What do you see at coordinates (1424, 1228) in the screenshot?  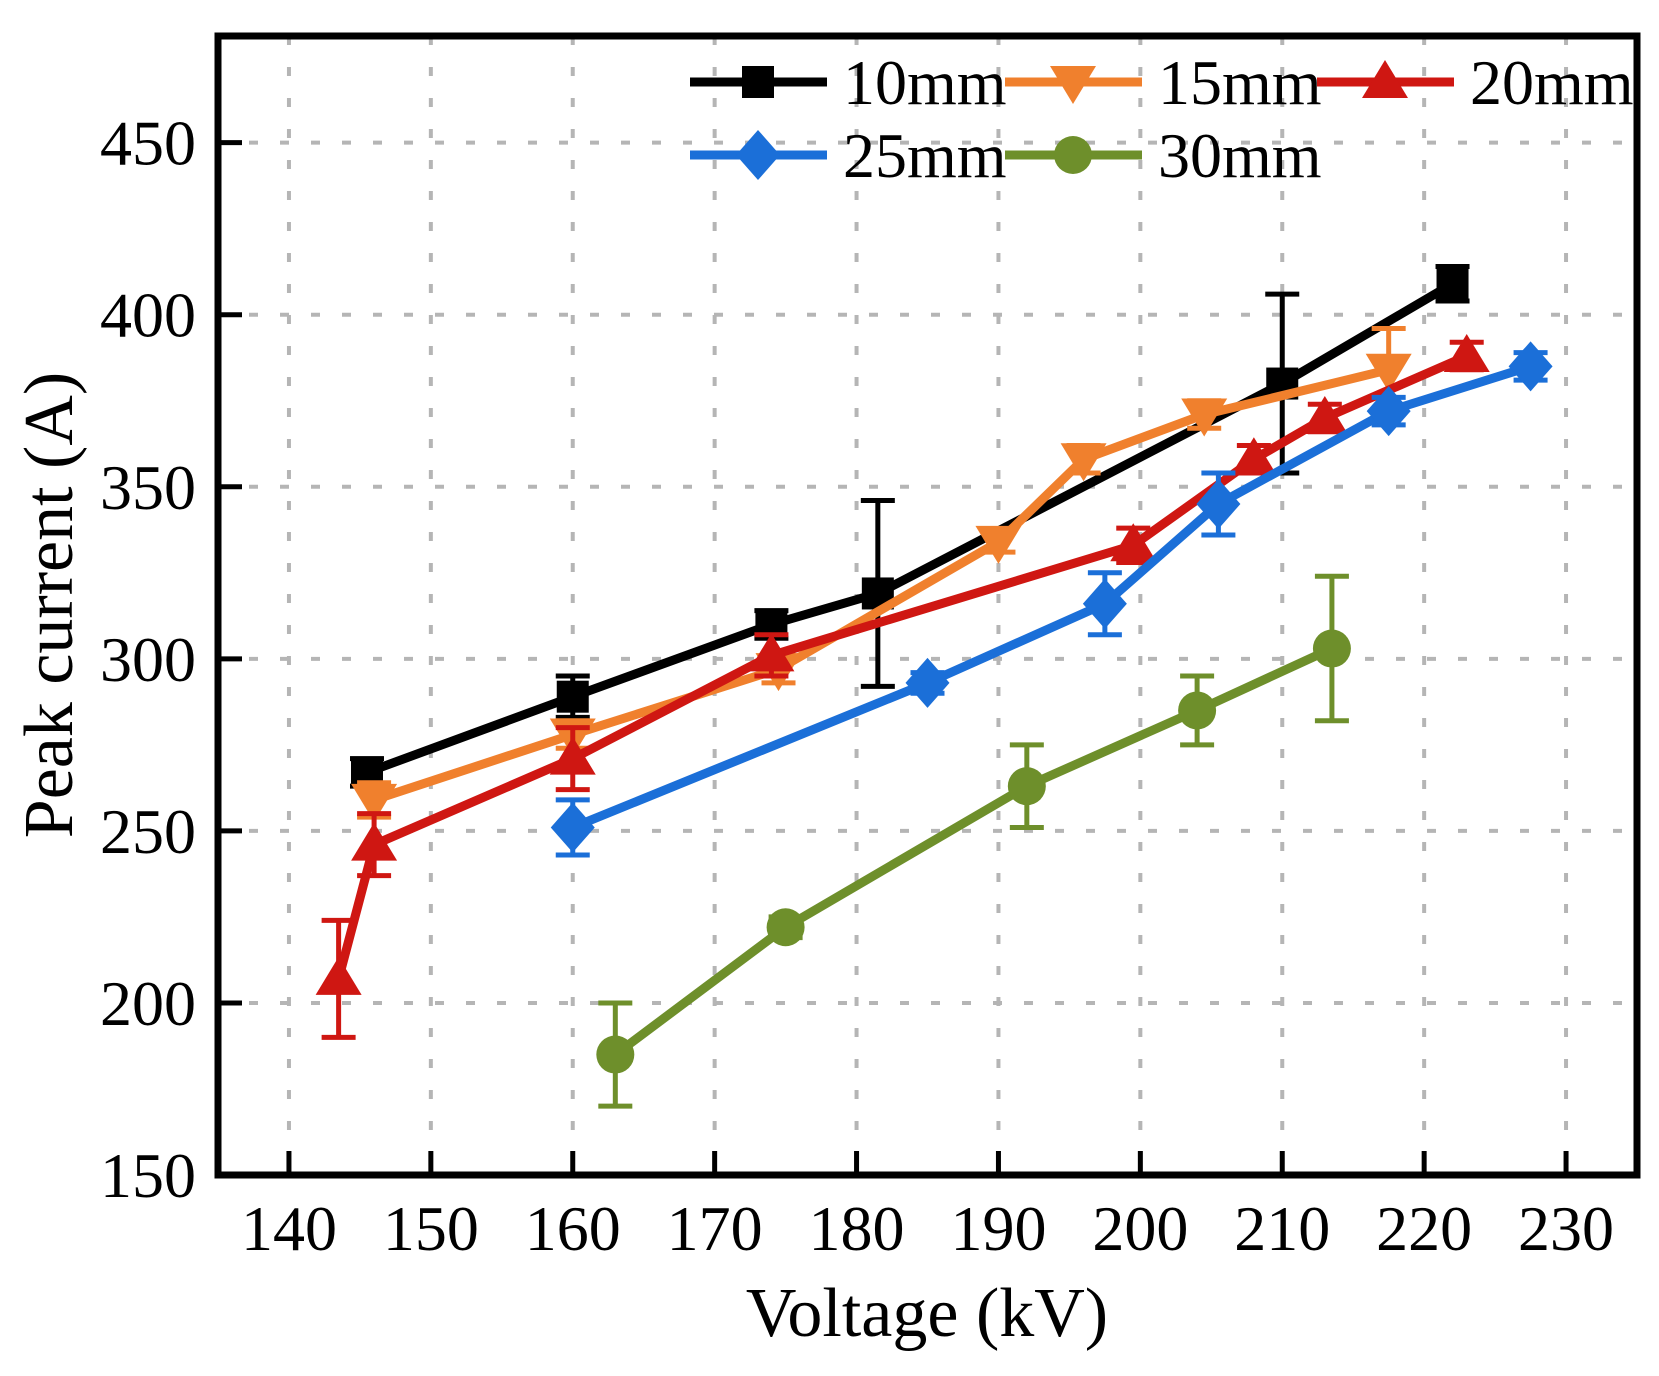 I see `x-tick-label: 220` at bounding box center [1424, 1228].